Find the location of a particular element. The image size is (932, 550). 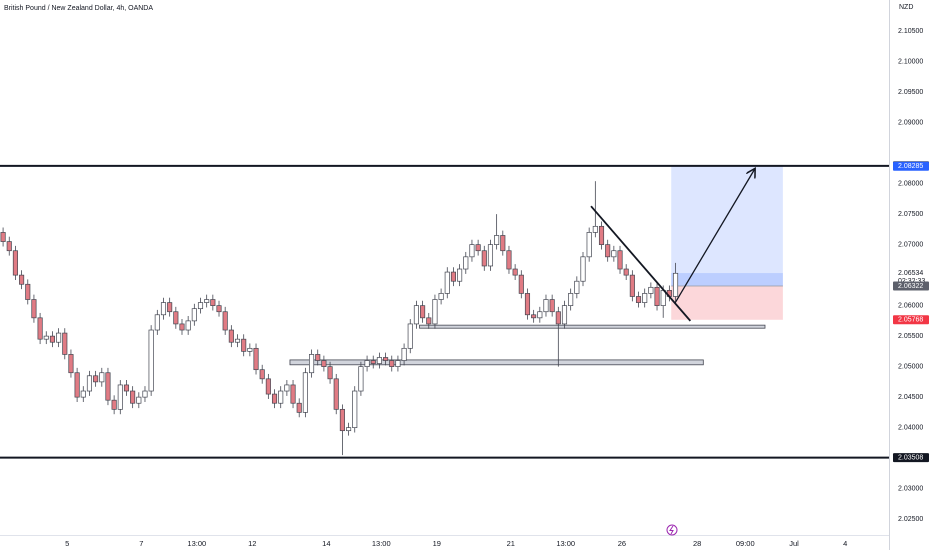

projection-arrow is located at coordinates (714, 236).